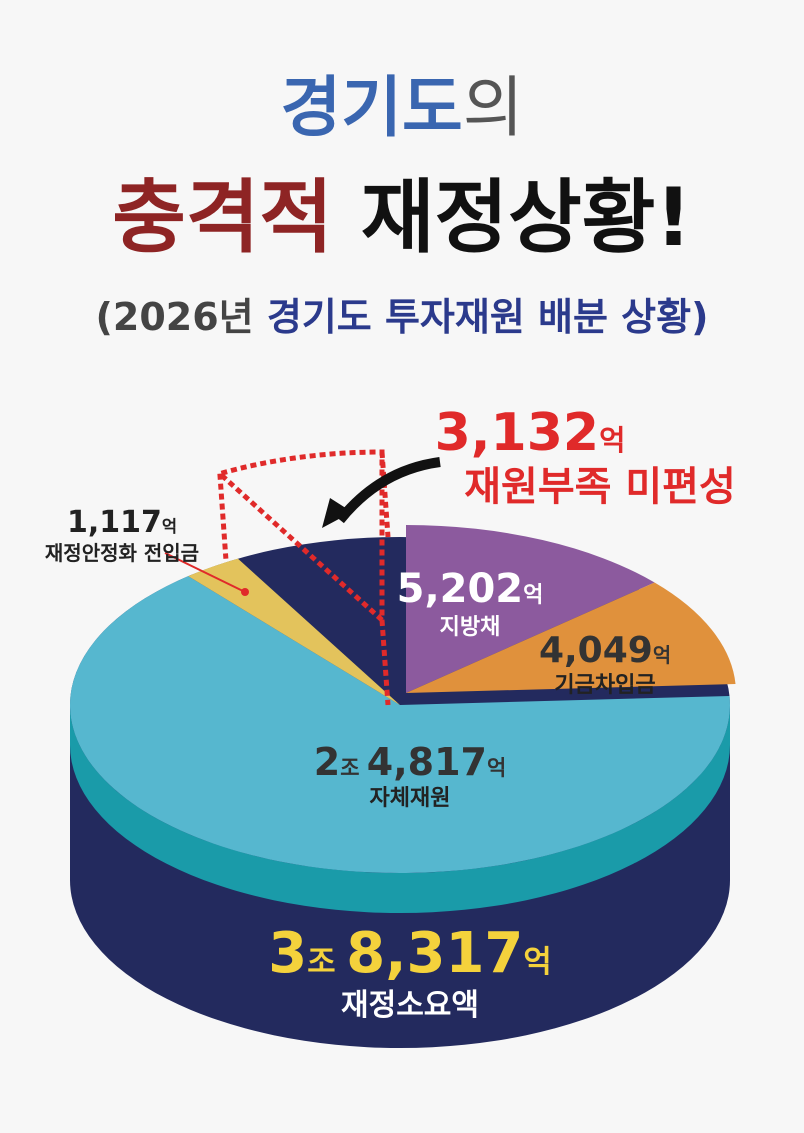 This screenshot has height=1133, width=804. I want to click on category-label: 기금차입금, so click(604, 685).